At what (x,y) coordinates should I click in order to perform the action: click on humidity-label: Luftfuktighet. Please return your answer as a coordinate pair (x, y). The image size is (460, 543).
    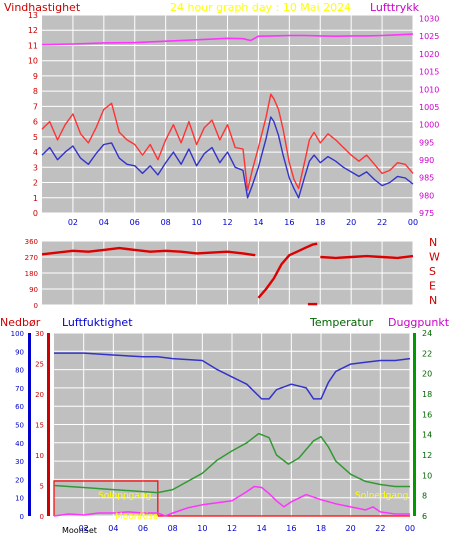
    Looking at the image, I should click on (97, 322).